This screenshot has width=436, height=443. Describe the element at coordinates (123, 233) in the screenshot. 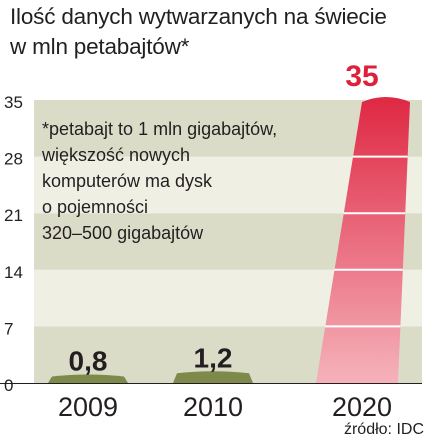

I see `footnote-line: 320–500 gigabajtów` at that location.